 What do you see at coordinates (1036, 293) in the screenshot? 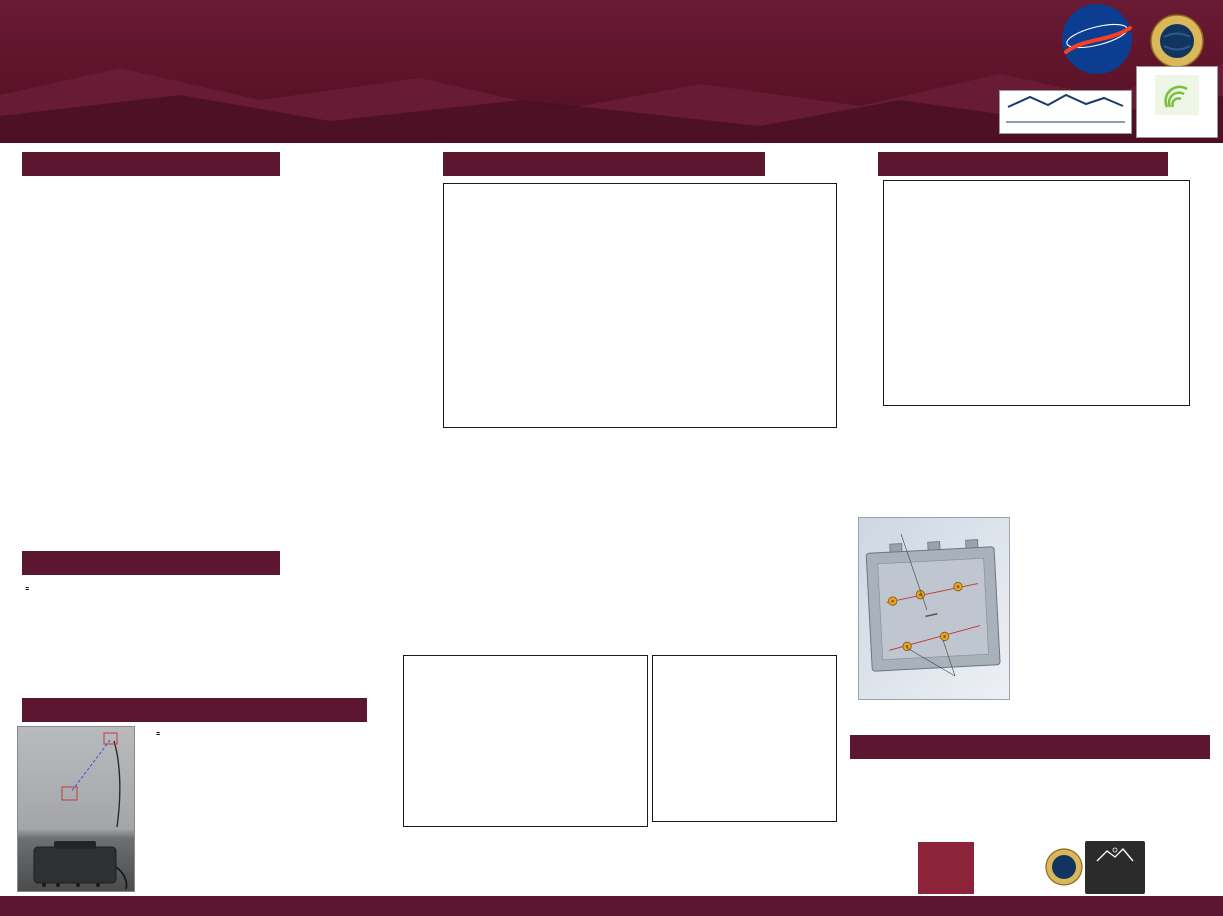
I see `figure5-chart` at bounding box center [1036, 293].